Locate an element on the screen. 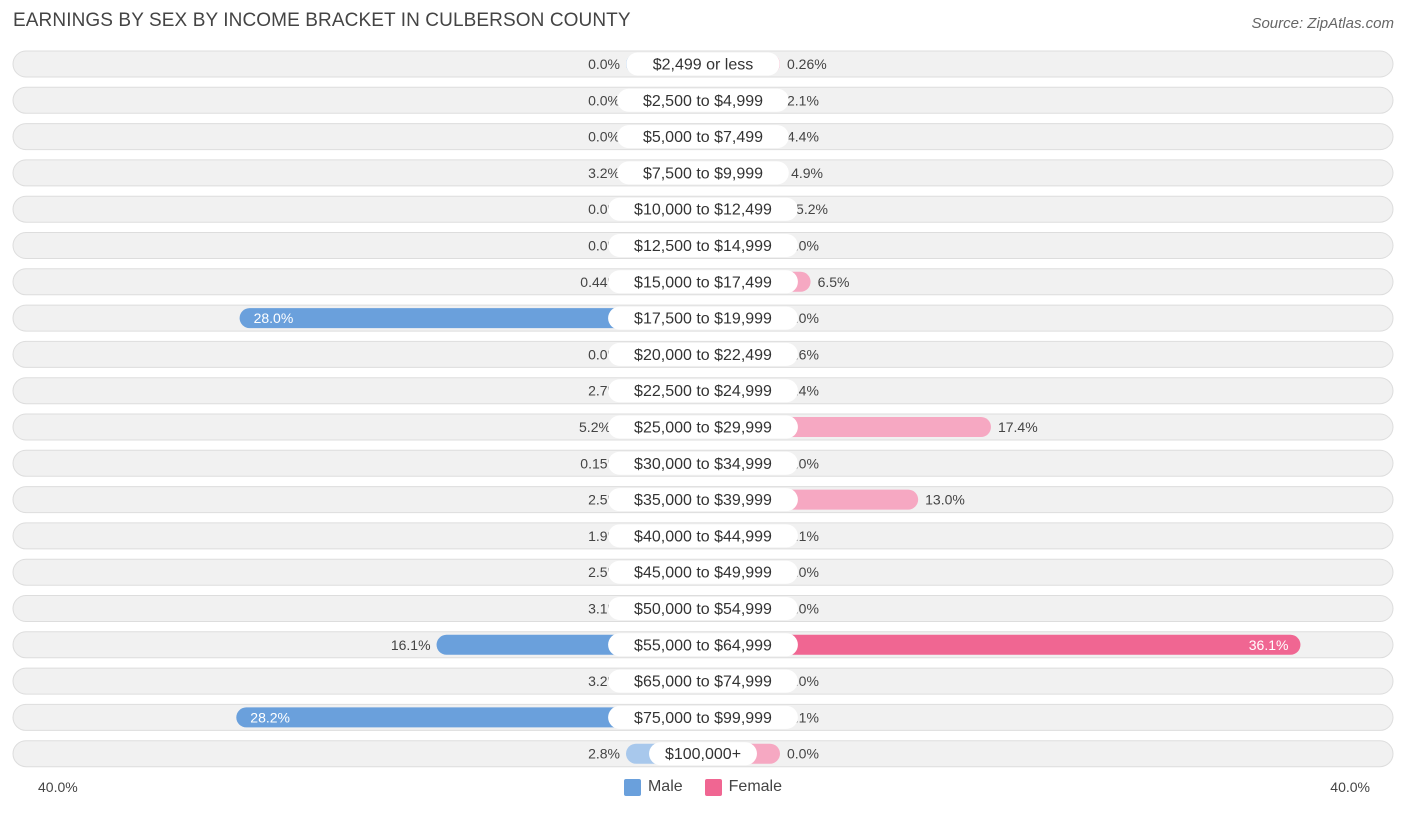  data-label-male: 16.1% is located at coordinates (411, 645).